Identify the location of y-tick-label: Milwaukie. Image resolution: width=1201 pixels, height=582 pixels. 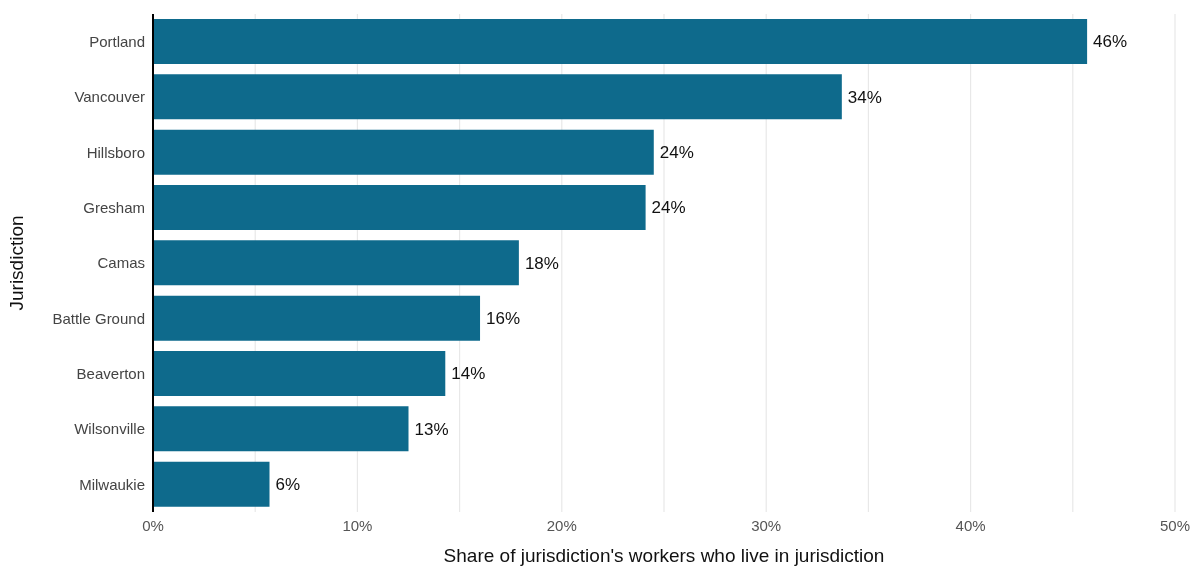
(112, 484).